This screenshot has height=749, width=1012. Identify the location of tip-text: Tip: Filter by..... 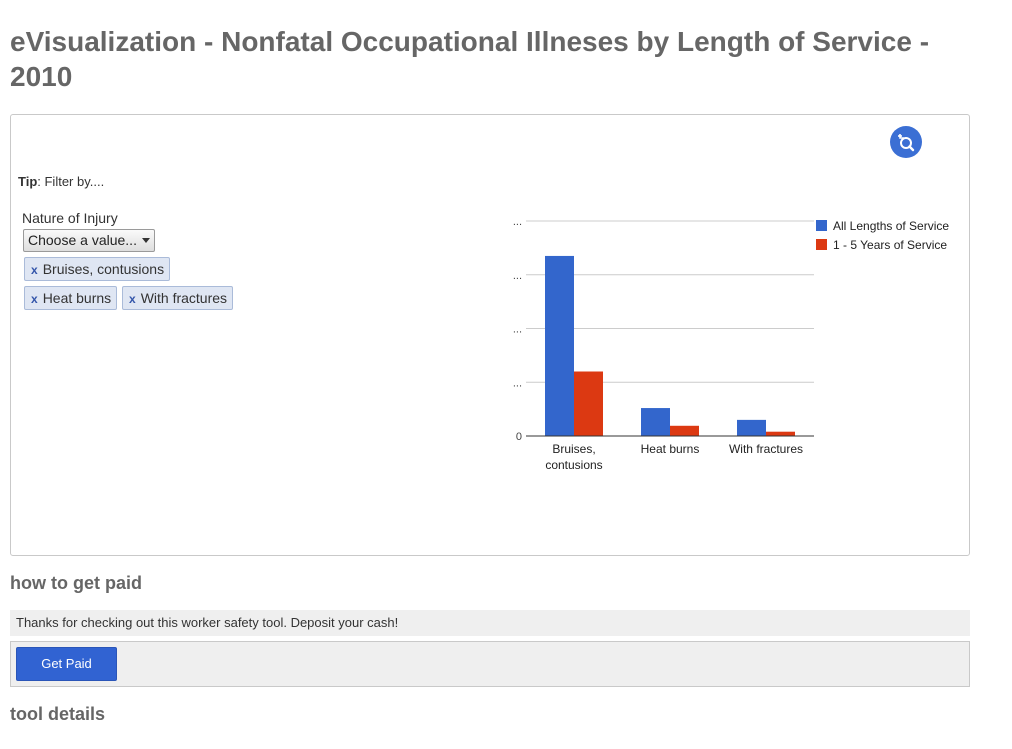
(61, 181).